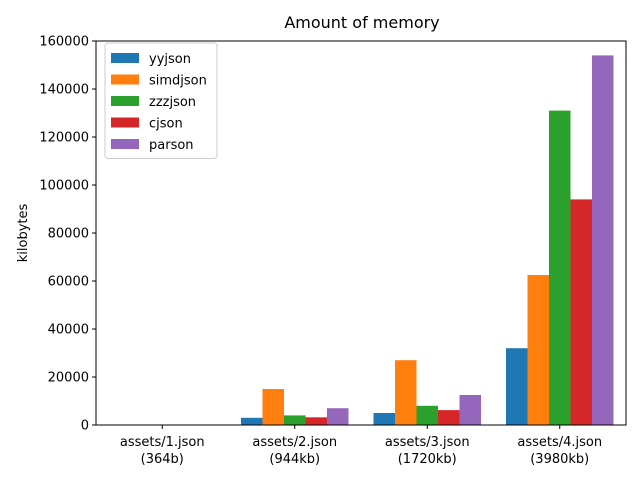 This screenshot has height=480, width=640. Describe the element at coordinates (125, 101) in the screenshot. I see `legend-swatch-zzzjson` at that location.